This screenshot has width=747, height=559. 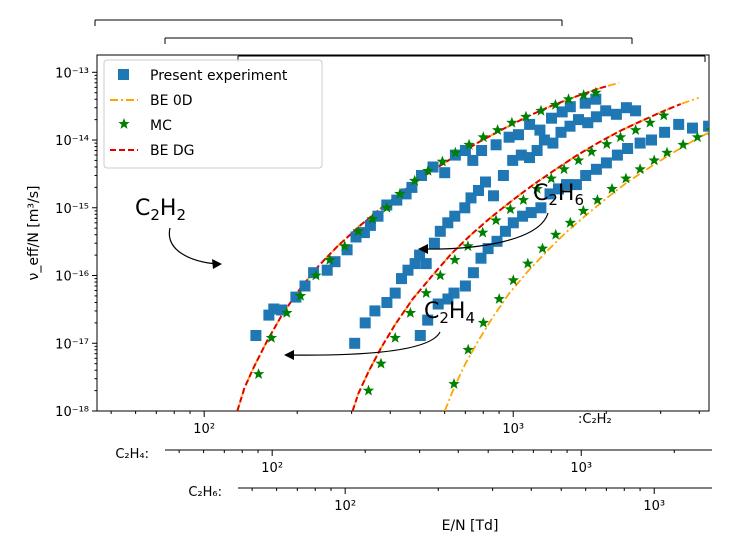 I want to click on y-tick-label: 10⁻¹⁶, so click(x=72, y=277).